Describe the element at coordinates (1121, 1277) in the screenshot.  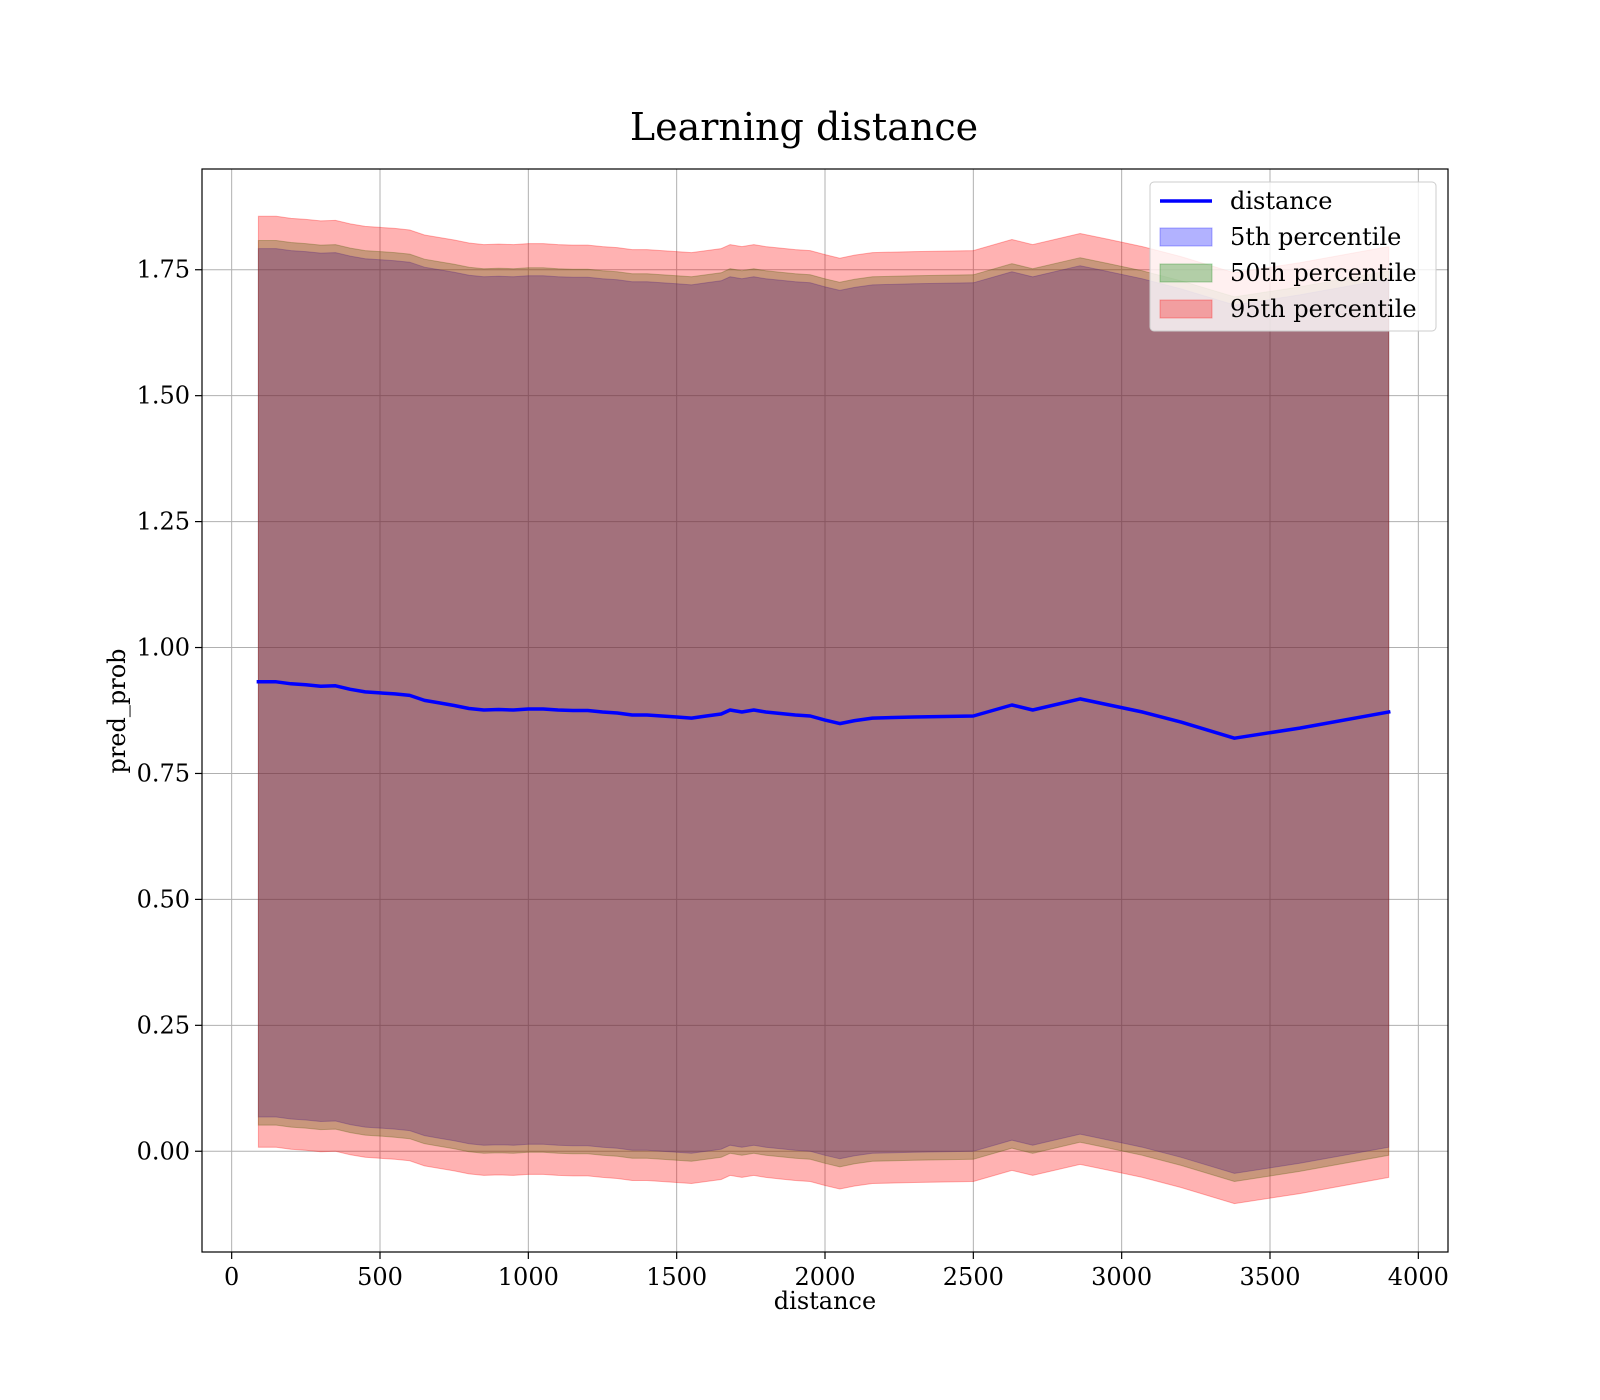
I see `x-tick-label: 3000` at that location.